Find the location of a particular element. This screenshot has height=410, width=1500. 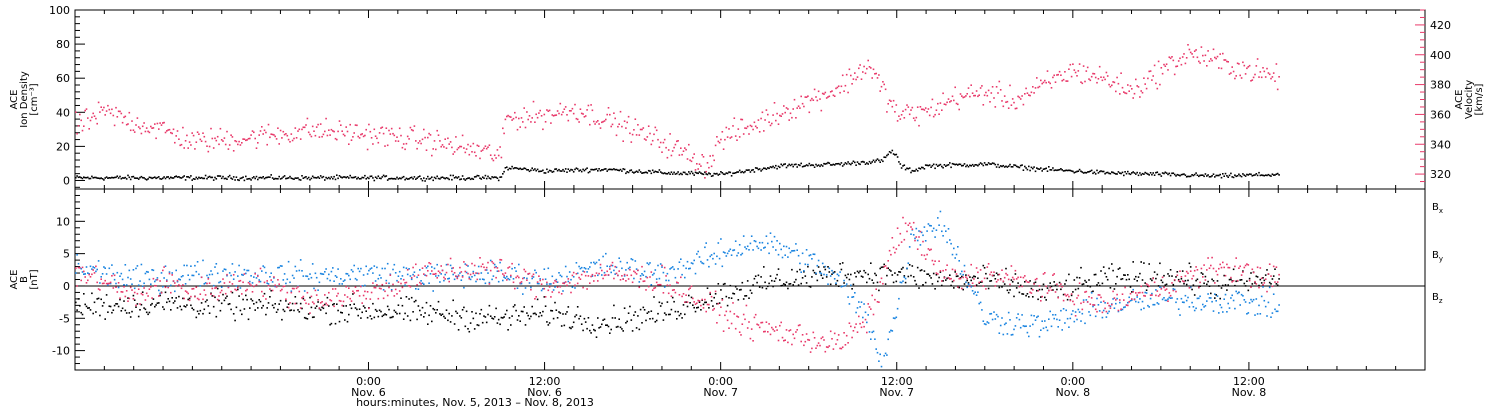

left-axis-title-line: B is located at coordinates (24, 279).